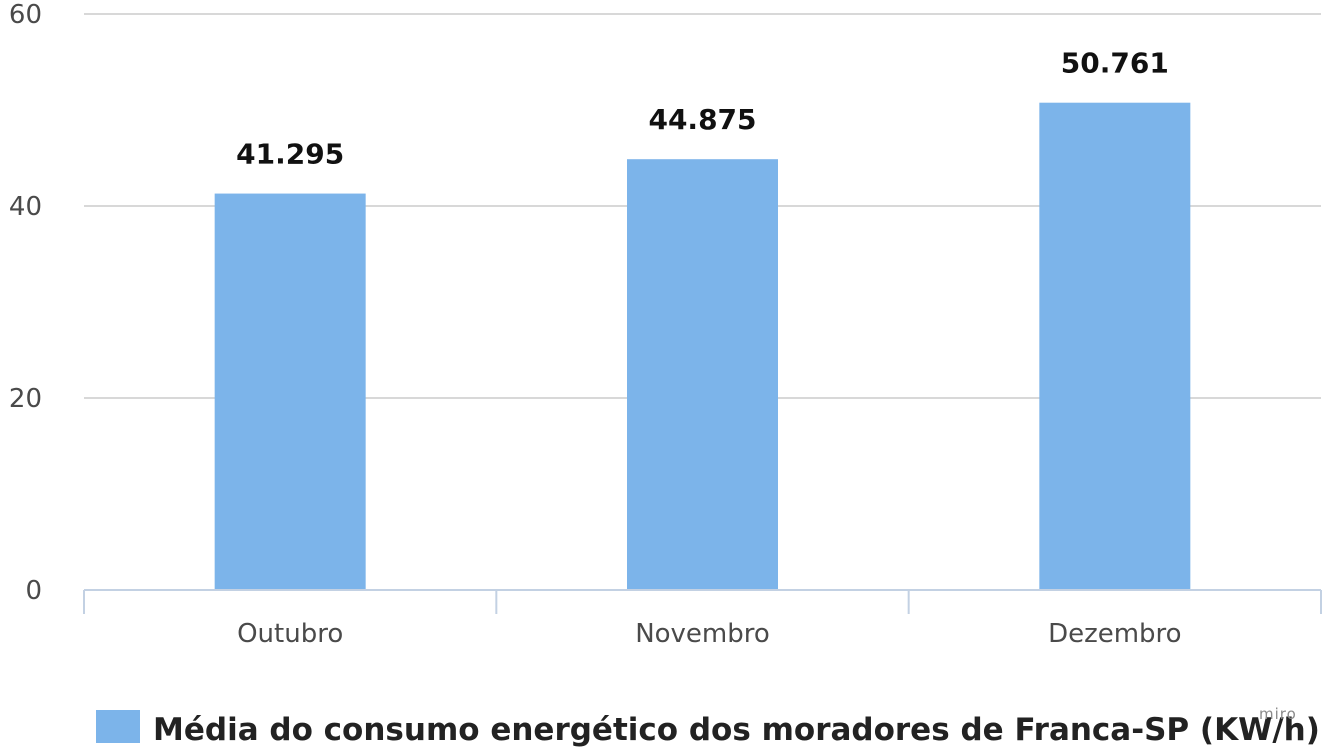 Image resolution: width=1331 pixels, height=750 pixels. I want to click on y-tick-label: 0, so click(33, 591).